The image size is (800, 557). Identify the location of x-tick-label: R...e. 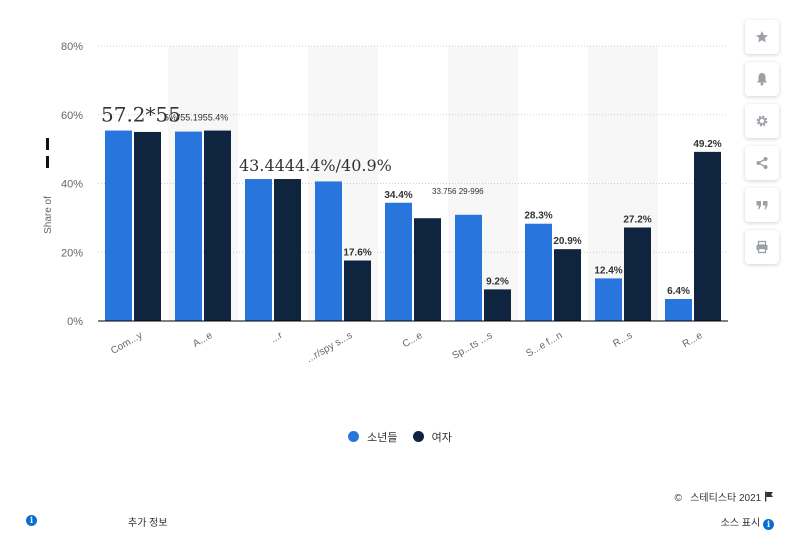
(693, 340).